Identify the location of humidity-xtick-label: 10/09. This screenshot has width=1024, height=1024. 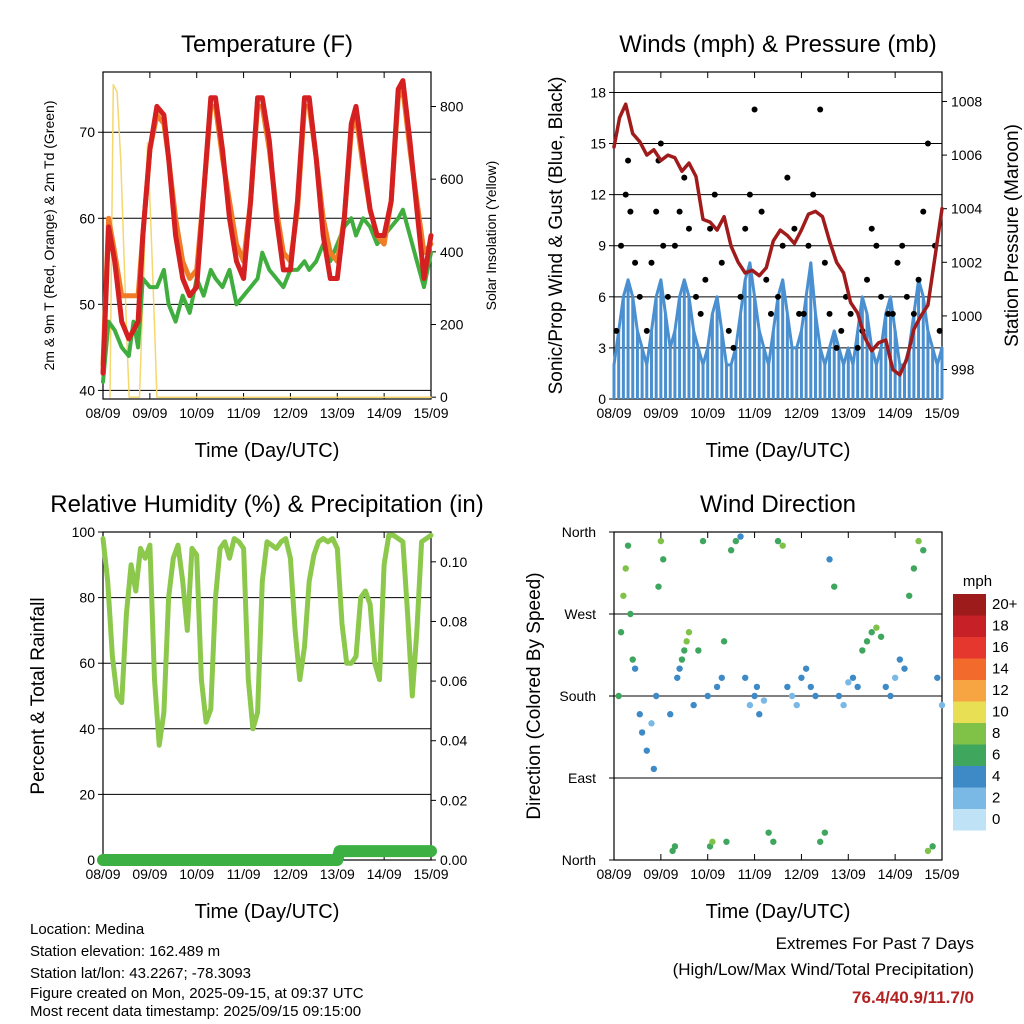
(196, 874).